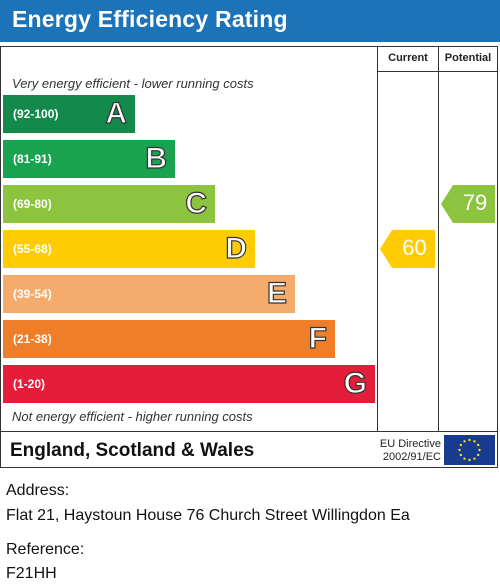 The height and width of the screenshot is (588, 500). I want to click on column-divider-potential, so click(438, 239).